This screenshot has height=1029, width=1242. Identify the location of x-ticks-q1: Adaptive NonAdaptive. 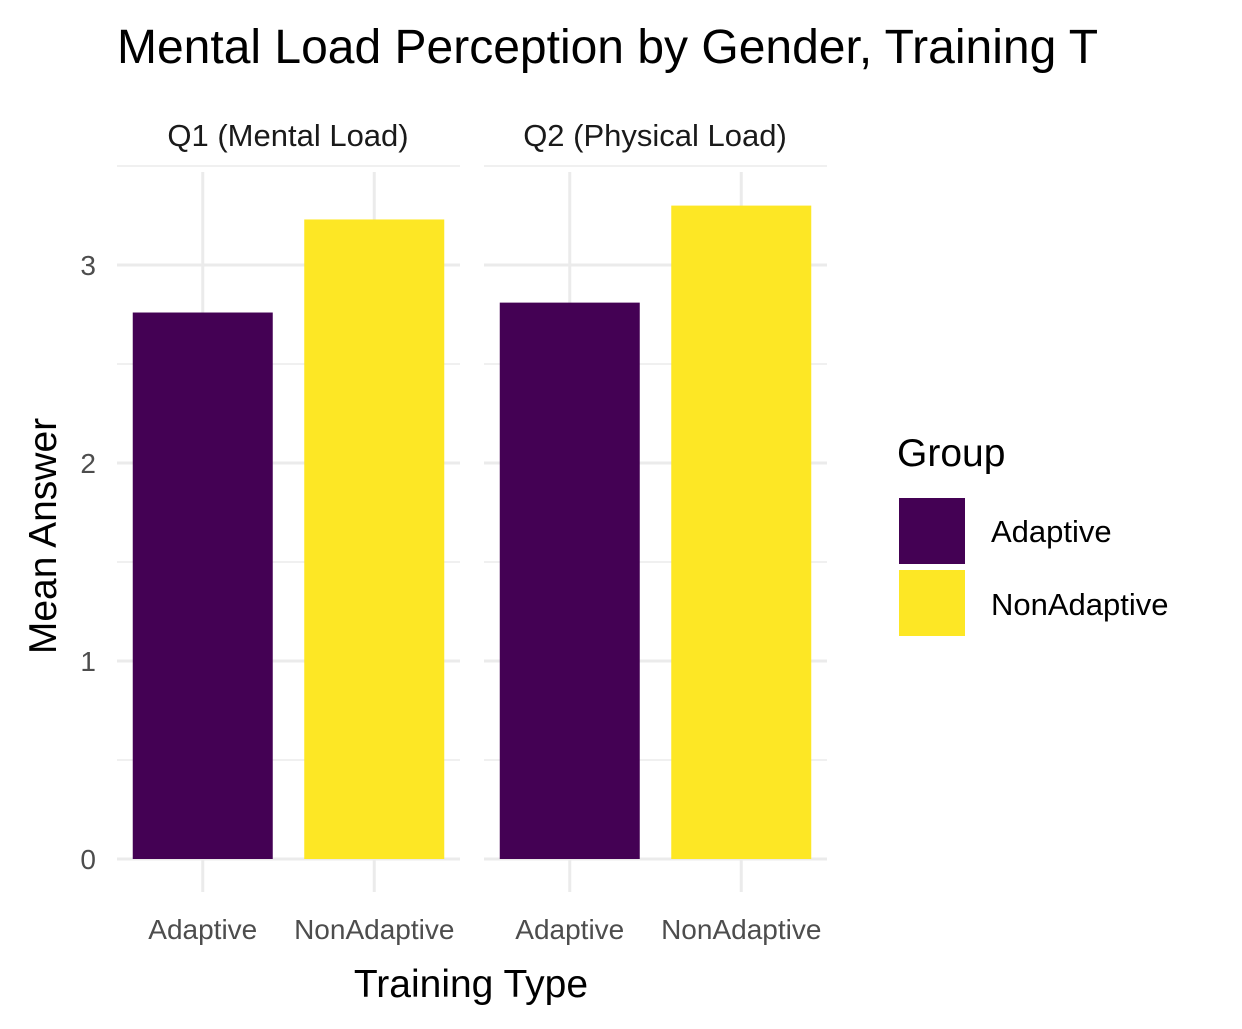
(301, 929).